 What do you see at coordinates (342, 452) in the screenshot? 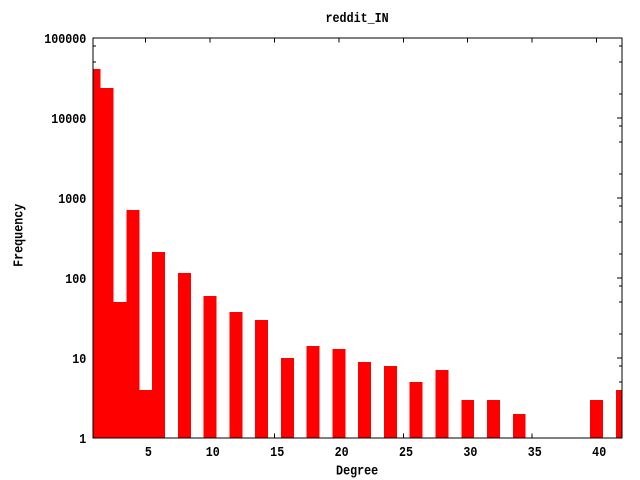
I see `svg-text: 20` at bounding box center [342, 452].